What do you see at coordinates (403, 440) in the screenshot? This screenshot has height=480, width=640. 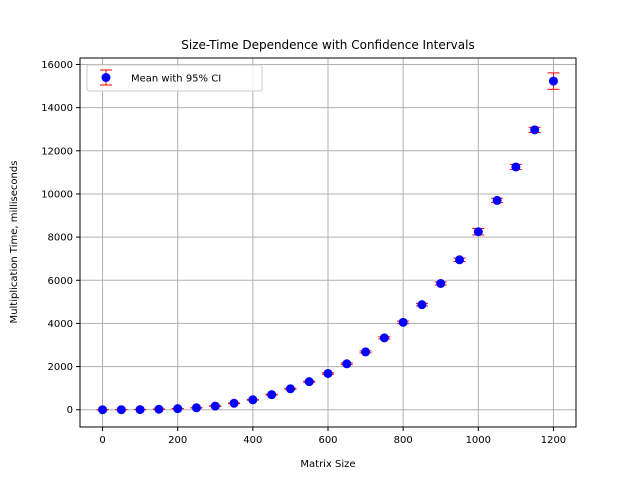 I see `x-tick-label: 800` at bounding box center [403, 440].